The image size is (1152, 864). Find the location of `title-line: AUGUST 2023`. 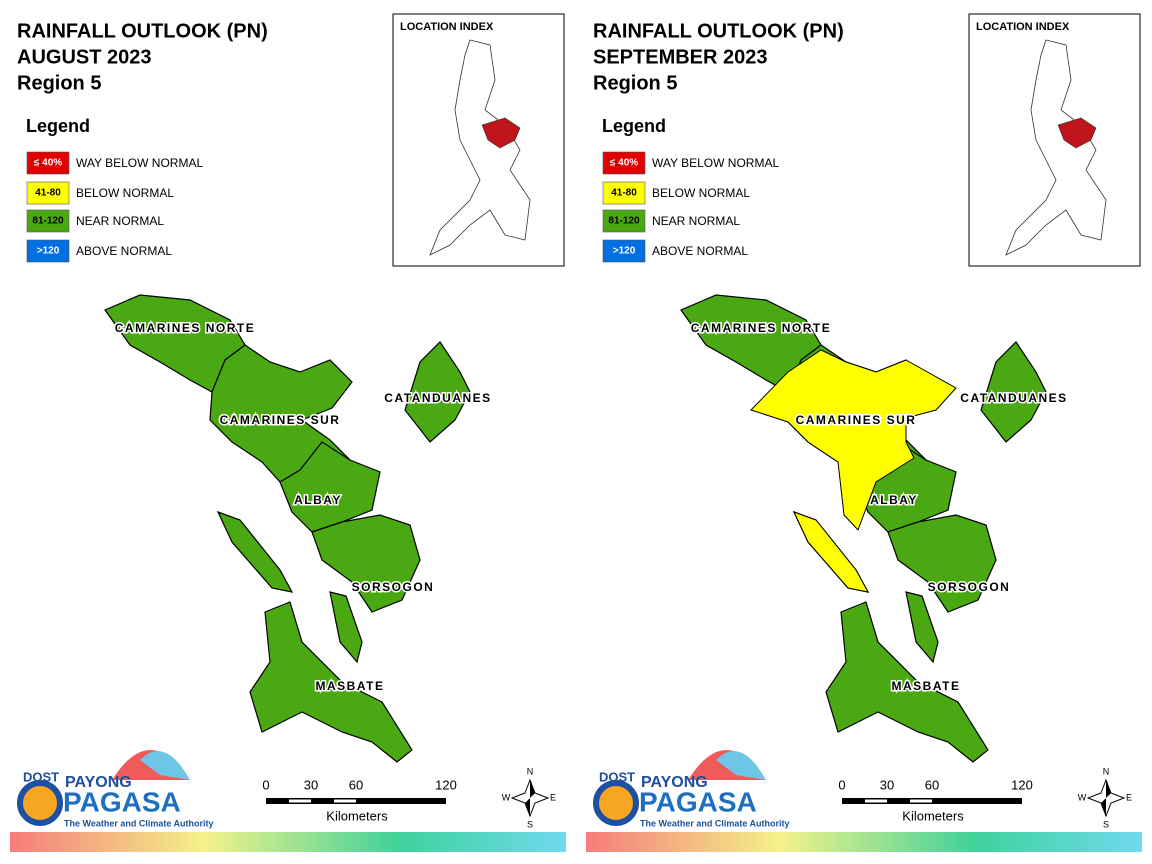

title-line: AUGUST 2023 is located at coordinates (84, 57).